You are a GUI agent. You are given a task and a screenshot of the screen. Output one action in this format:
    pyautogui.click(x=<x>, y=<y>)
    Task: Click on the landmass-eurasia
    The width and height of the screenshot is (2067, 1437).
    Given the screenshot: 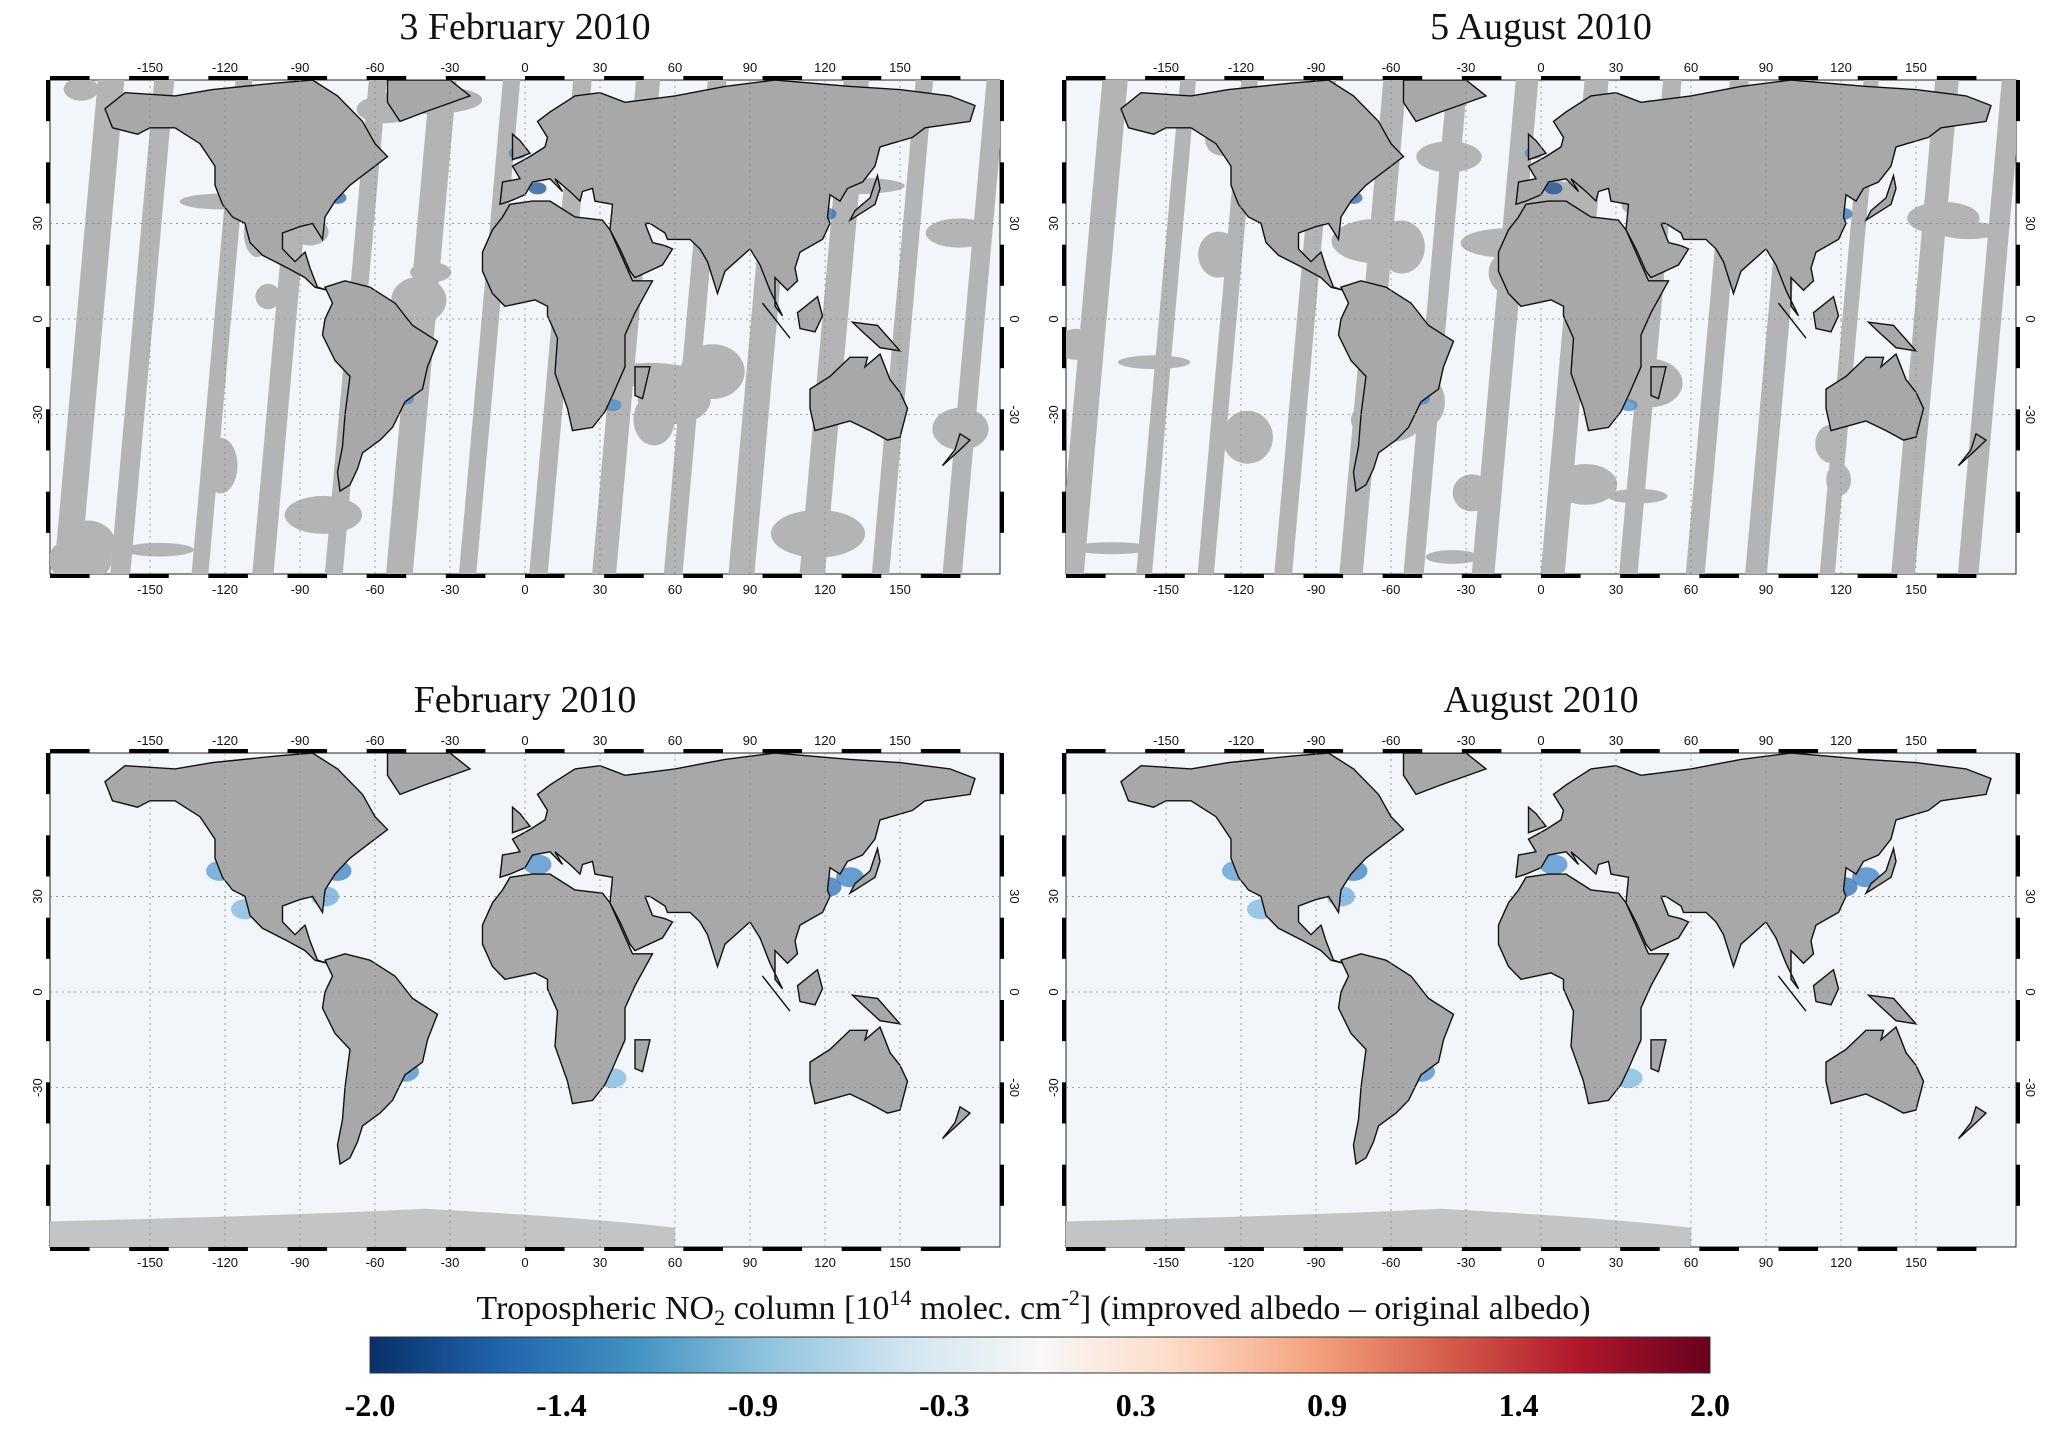 What is the action you would take?
    pyautogui.click(x=737, y=871)
    